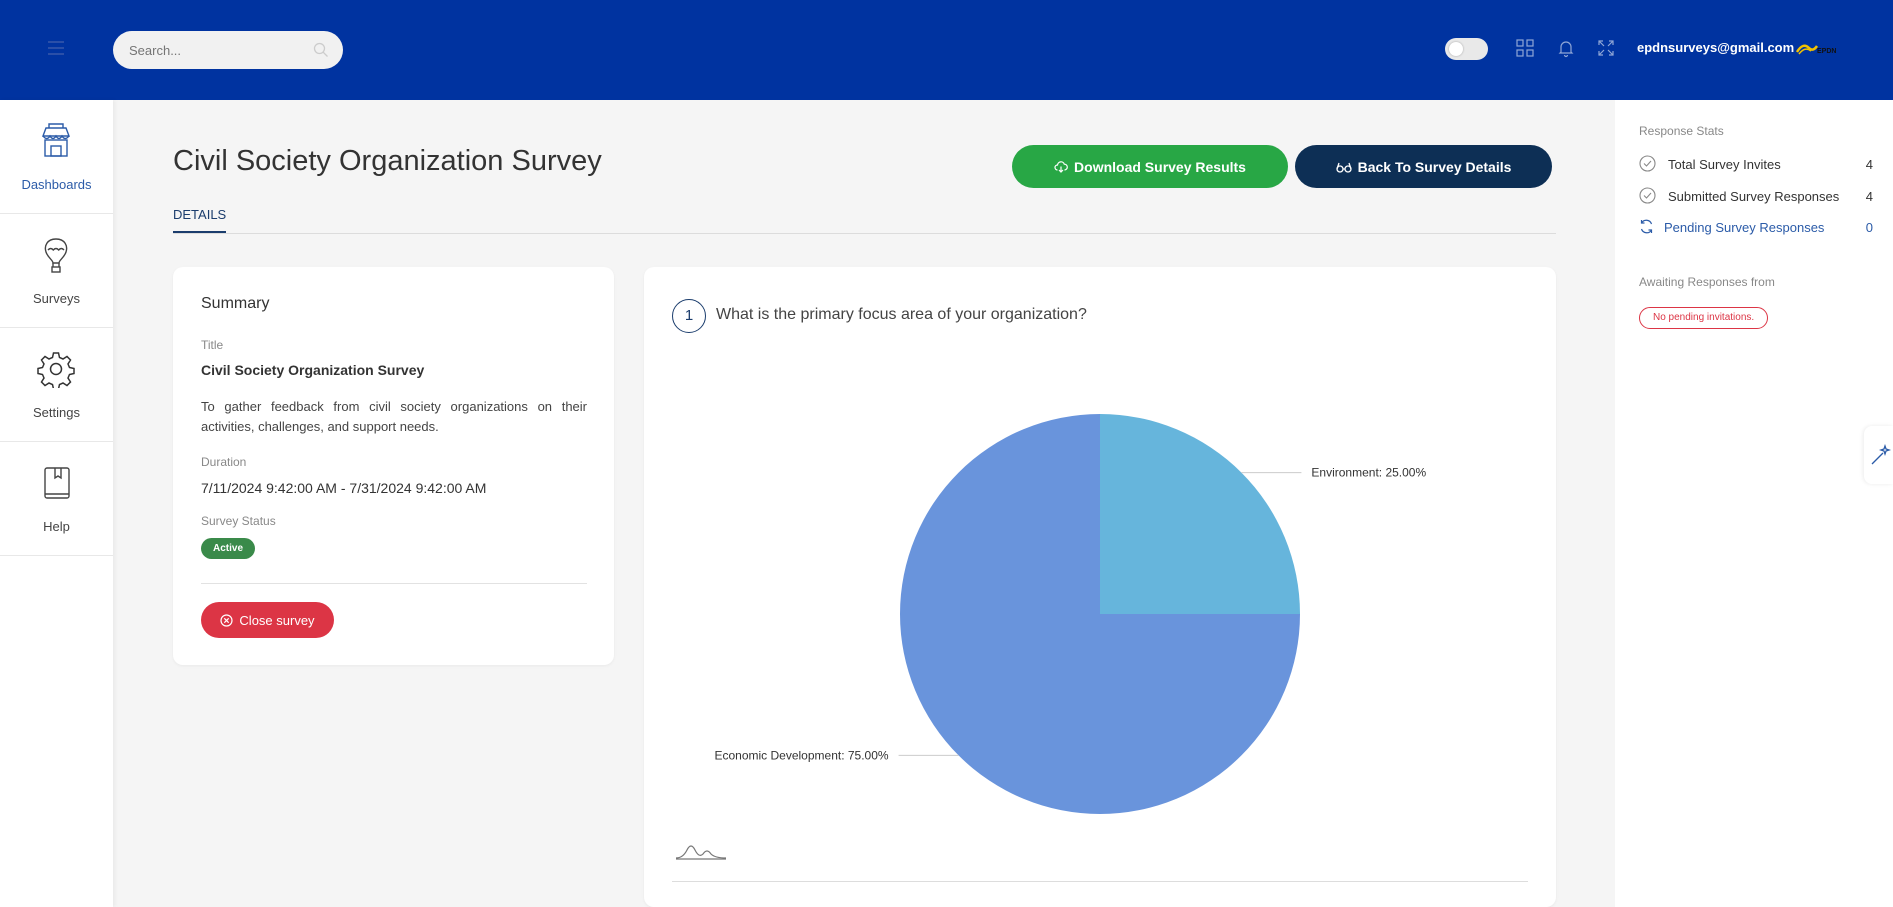 The image size is (1893, 907). Describe the element at coordinates (224, 462) in the screenshot. I see `duration-label: Duration` at that location.